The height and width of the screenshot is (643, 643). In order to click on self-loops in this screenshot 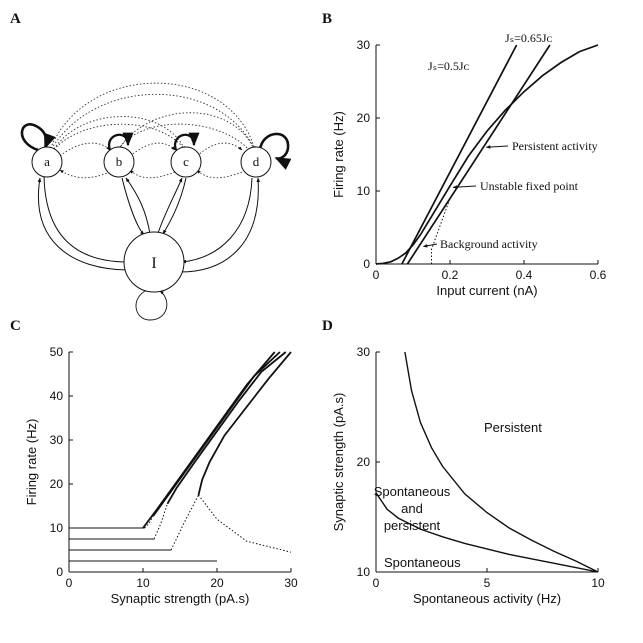, I will do `click(156, 222)`.